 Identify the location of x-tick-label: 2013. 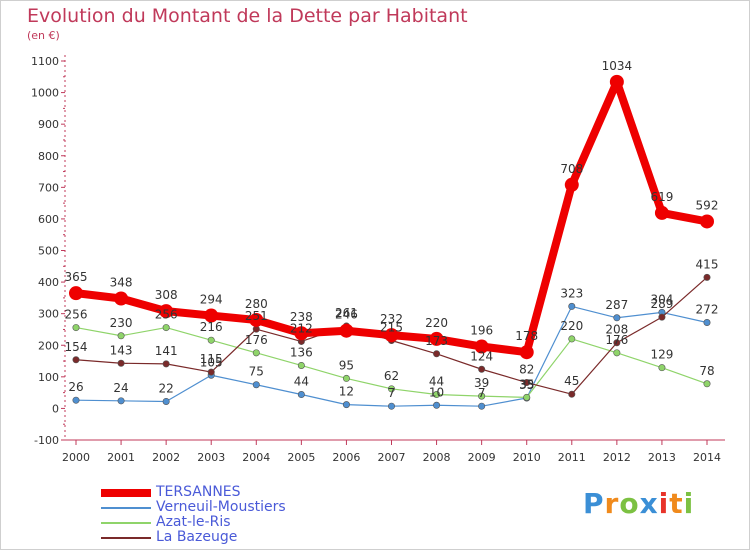
(662, 457).